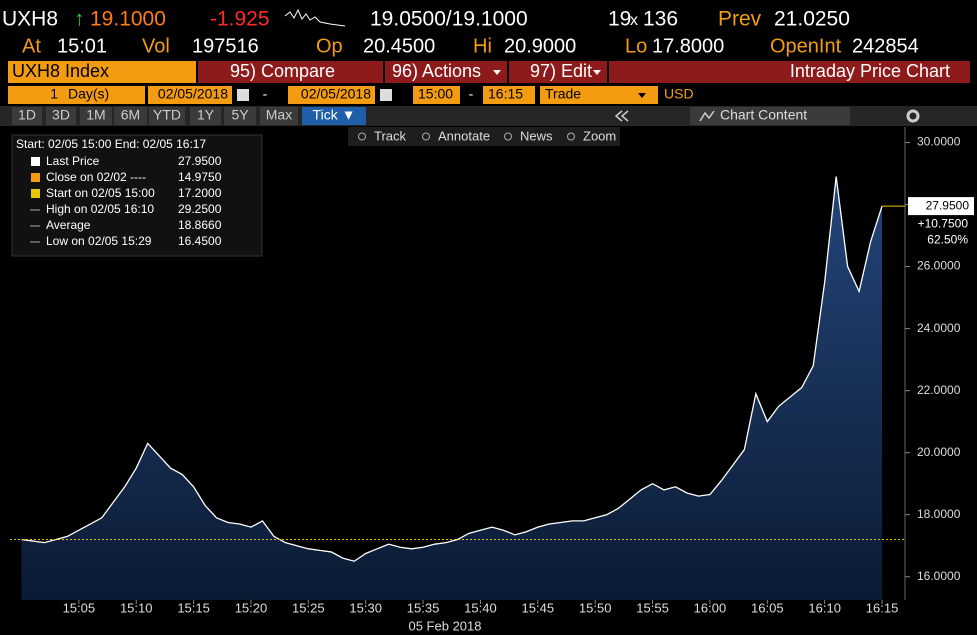 This screenshot has height=635, width=977. What do you see at coordinates (390, 135) in the screenshot?
I see `tool: Track` at bounding box center [390, 135].